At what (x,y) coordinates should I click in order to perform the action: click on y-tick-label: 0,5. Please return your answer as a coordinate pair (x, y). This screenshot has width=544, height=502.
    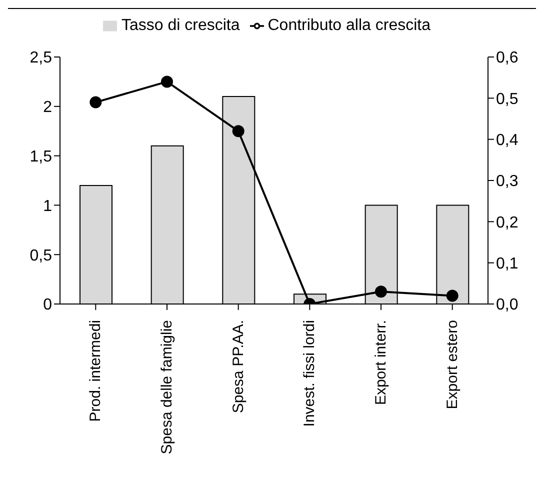
    Looking at the image, I should click on (41, 255).